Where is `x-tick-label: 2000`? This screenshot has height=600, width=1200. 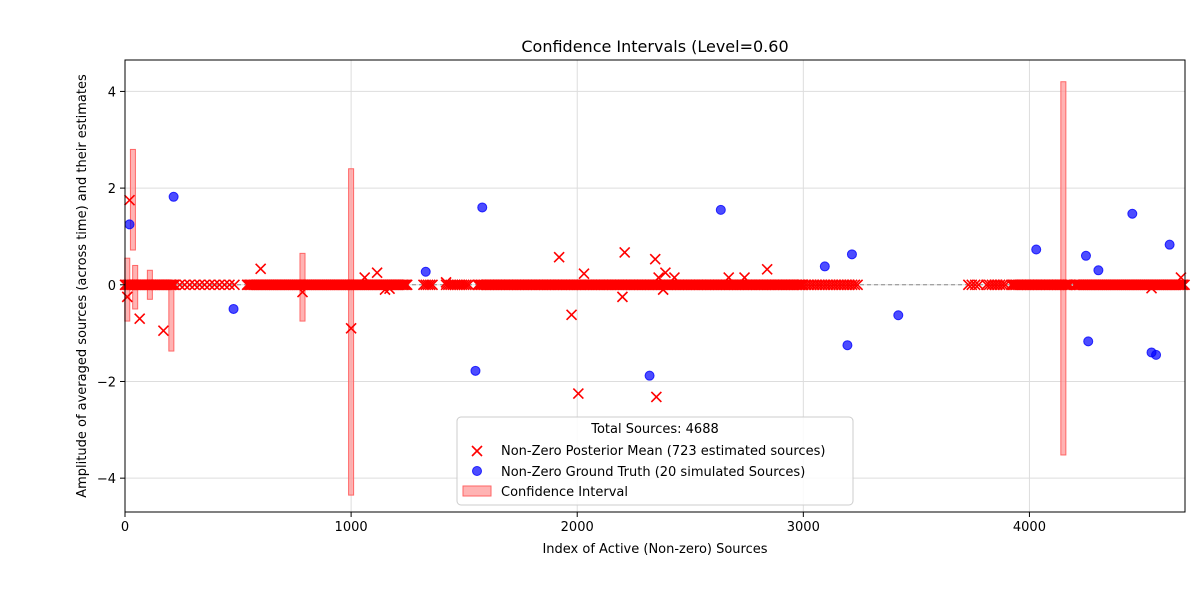 x-tick-label: 2000 is located at coordinates (577, 527).